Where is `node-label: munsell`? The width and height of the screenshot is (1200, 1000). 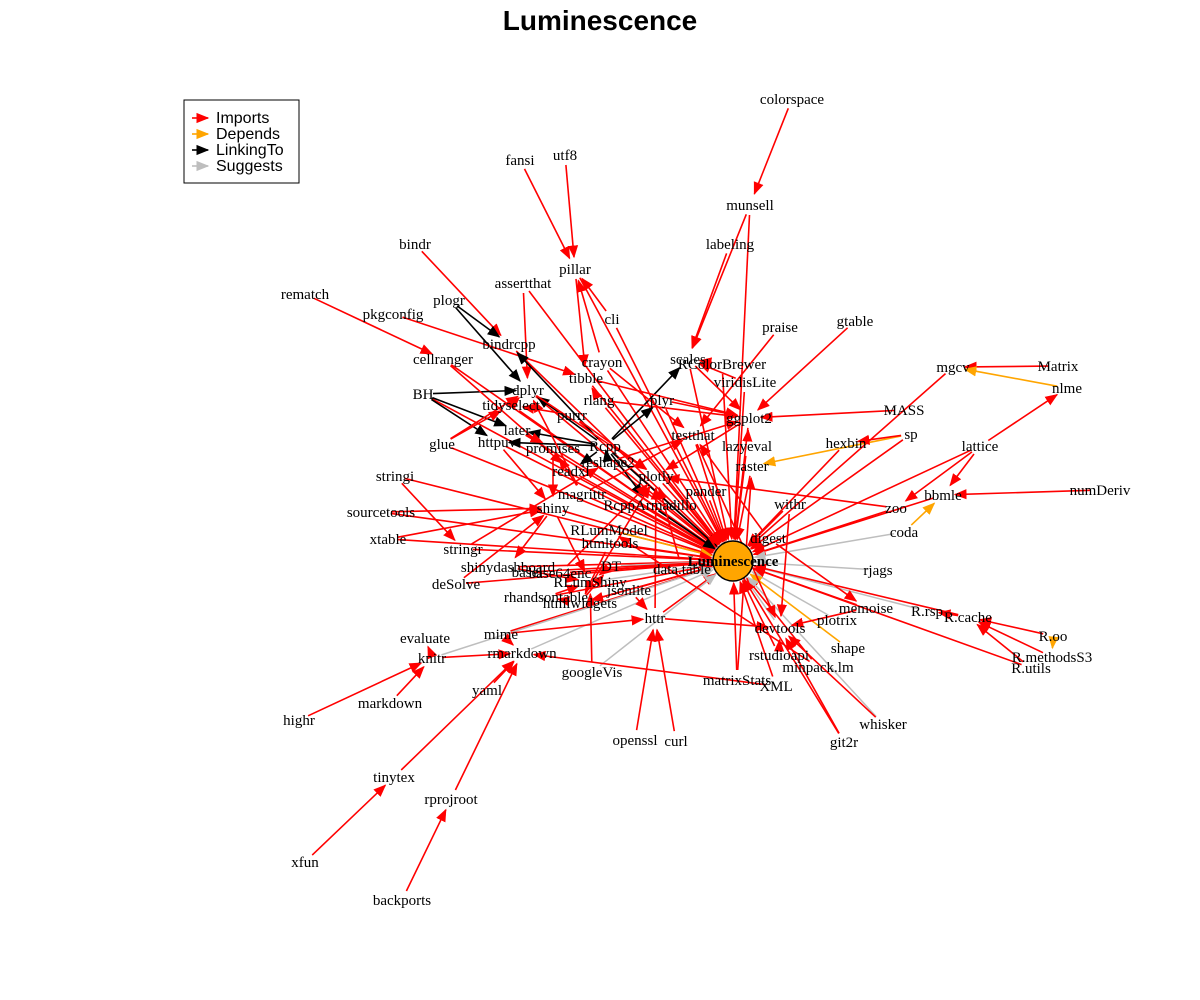
node-label: munsell is located at coordinates (750, 206).